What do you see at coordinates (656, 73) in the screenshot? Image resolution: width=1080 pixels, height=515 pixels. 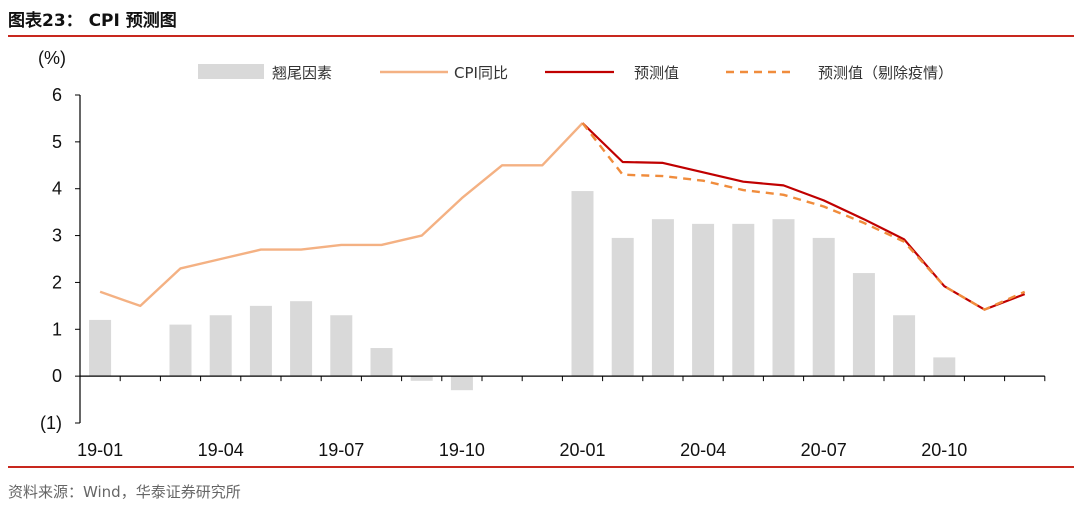 I see `legend-label-forecast: 预测值` at bounding box center [656, 73].